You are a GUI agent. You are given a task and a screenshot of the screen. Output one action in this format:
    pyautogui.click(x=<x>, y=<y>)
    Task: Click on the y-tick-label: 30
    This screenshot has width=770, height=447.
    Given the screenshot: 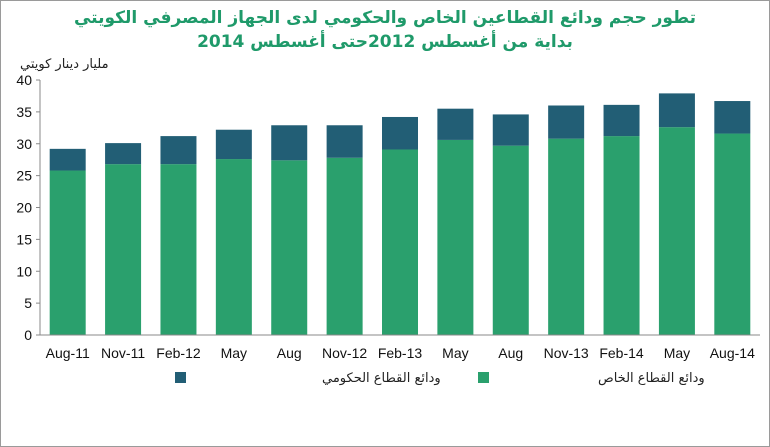 What is the action you would take?
    pyautogui.click(x=24, y=144)
    